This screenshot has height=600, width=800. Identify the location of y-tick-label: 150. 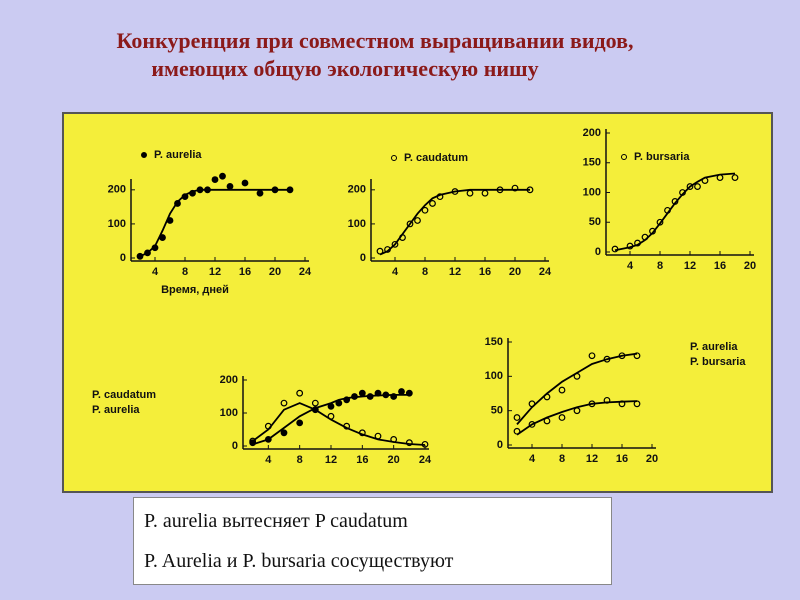
(592, 163).